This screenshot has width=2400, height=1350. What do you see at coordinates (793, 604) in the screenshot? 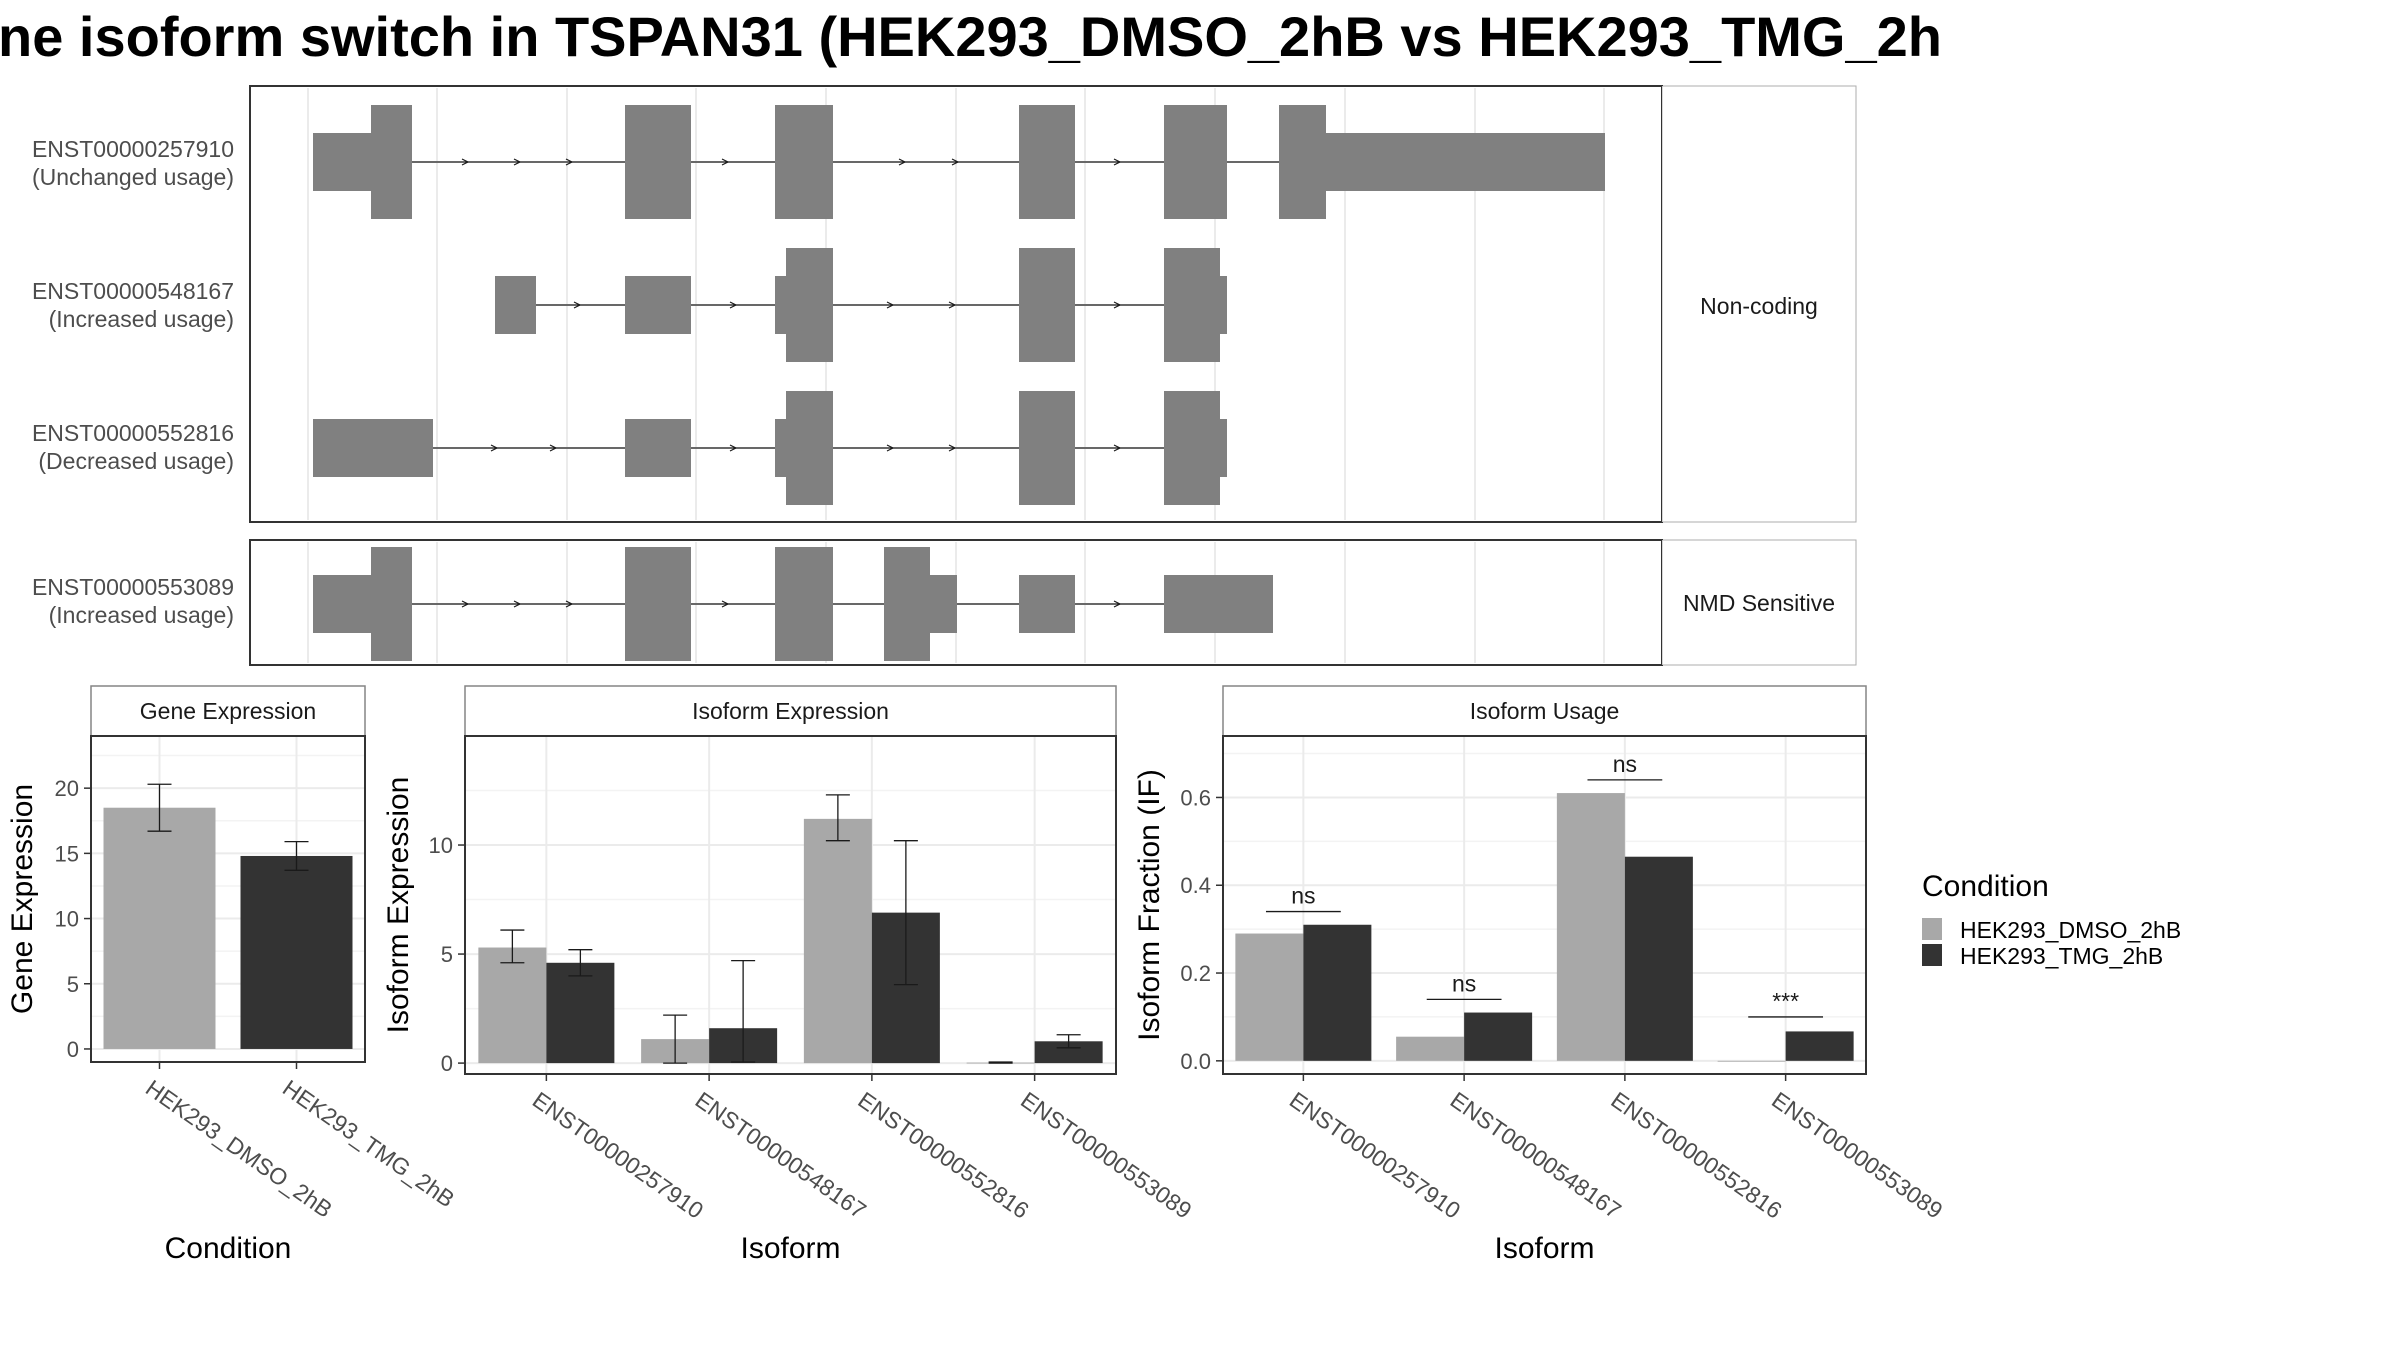
I see `transcript-rows` at bounding box center [793, 604].